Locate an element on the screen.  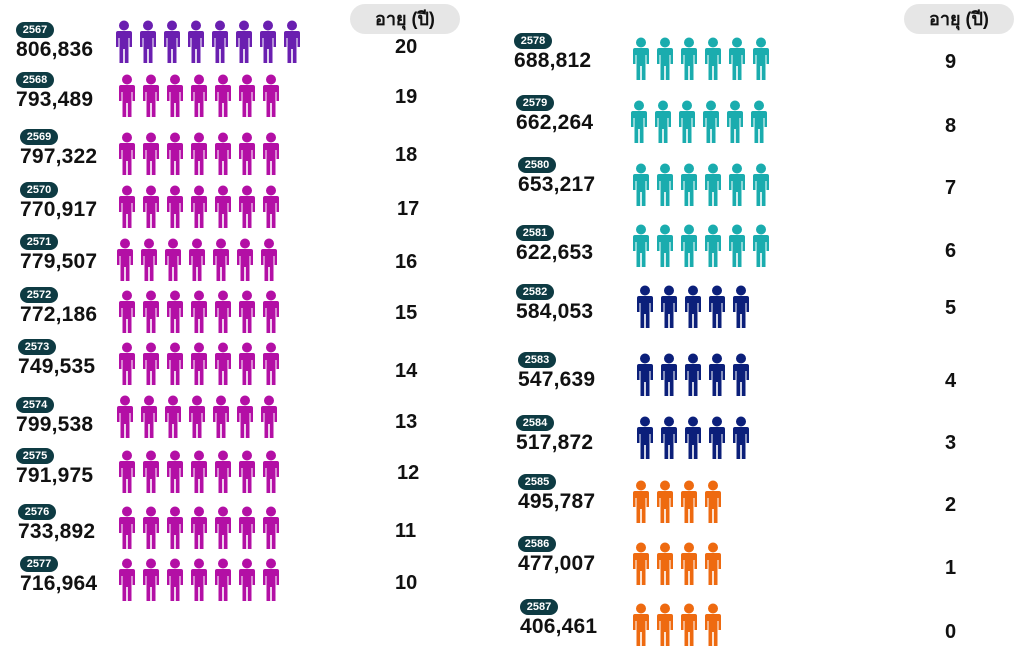
age-value: 1 is located at coordinates (951, 568).